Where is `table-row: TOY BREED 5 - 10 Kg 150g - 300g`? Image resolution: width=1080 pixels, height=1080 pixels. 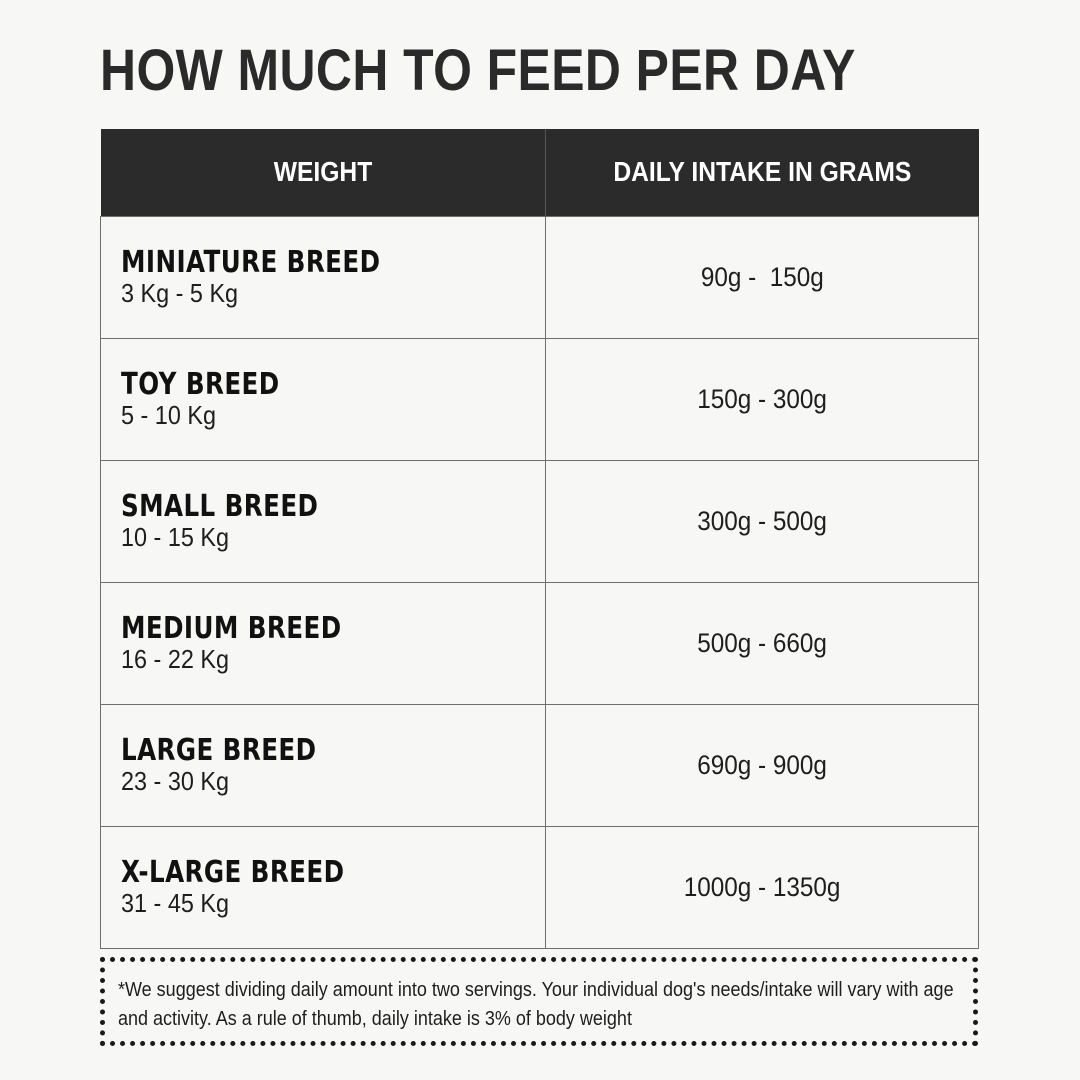 table-row: TOY BREED 5 - 10 Kg 150g - 300g is located at coordinates (539, 399).